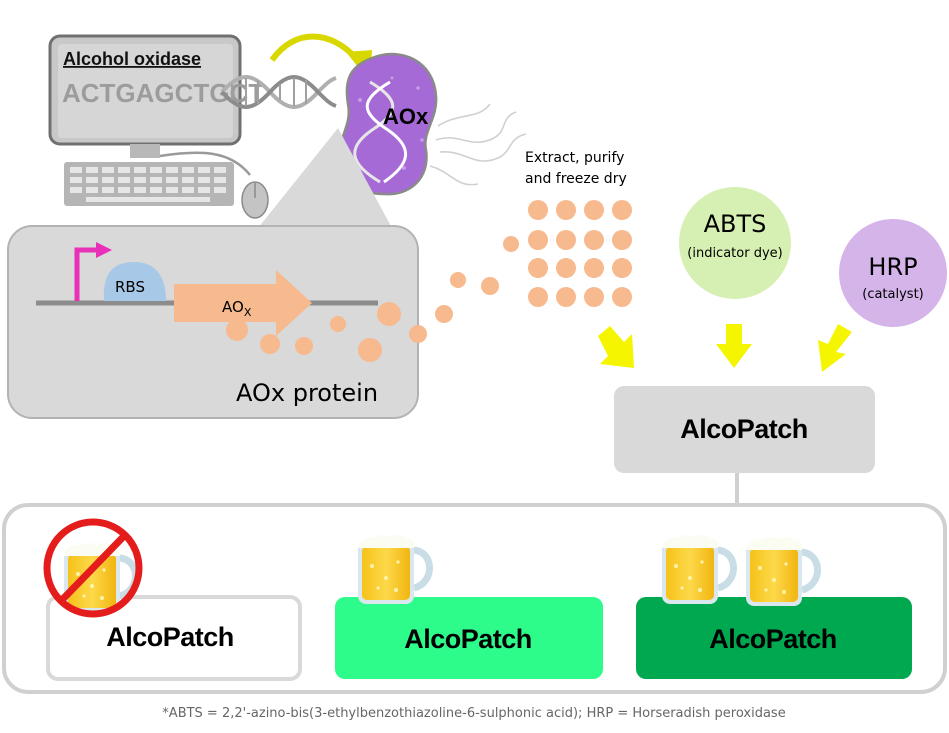 The width and height of the screenshot is (949, 733). I want to click on gene-label: AOX, so click(237, 308).